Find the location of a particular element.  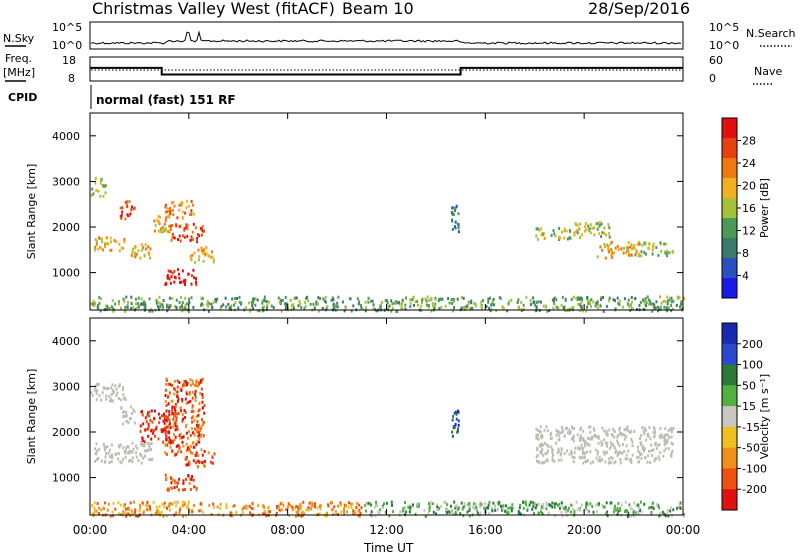

colorbar-tick-label: 20 is located at coordinates (749, 186).